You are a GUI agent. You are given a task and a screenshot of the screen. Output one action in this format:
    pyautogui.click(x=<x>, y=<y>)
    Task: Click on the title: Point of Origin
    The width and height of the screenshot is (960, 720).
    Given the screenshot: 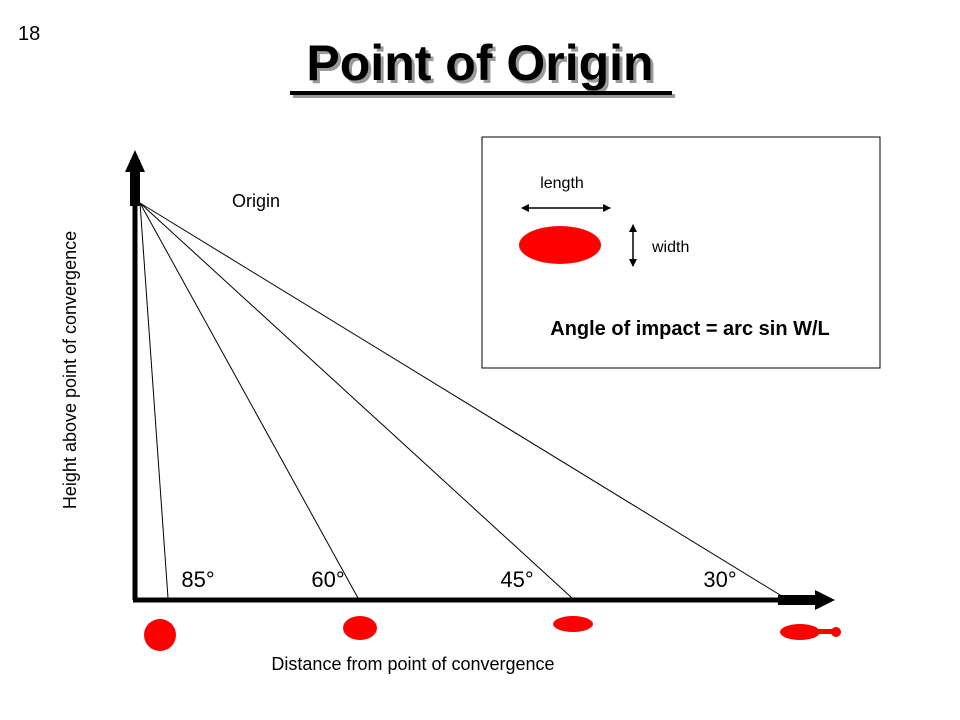 What is the action you would take?
    pyautogui.click(x=479, y=63)
    